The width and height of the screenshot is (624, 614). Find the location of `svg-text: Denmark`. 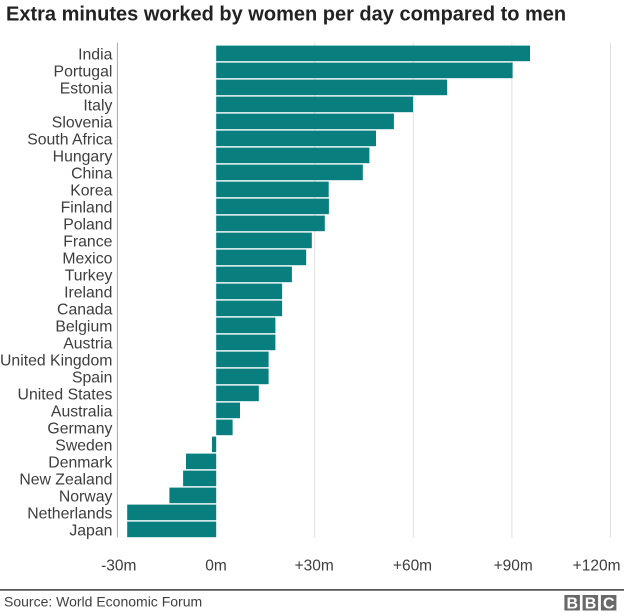

svg-text: Denmark is located at coordinates (80, 462).